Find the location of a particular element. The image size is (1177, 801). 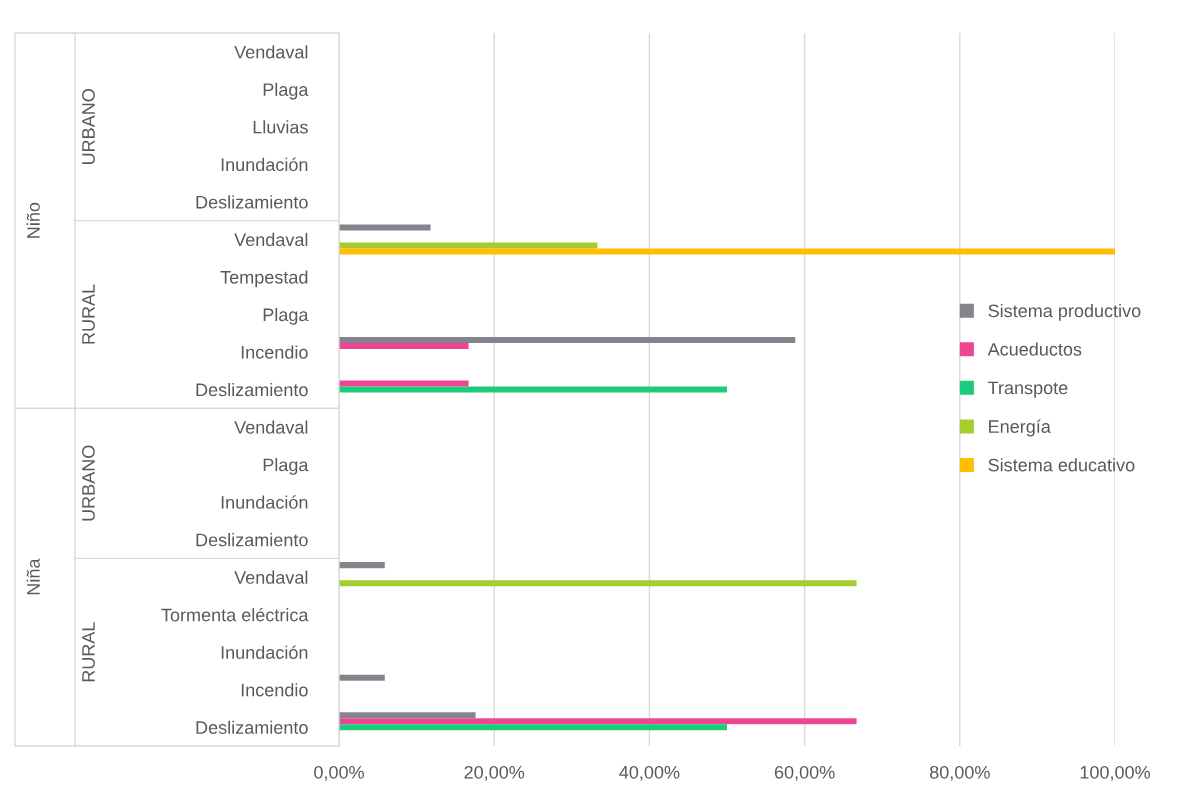

text: Niño is located at coordinates (33, 220).